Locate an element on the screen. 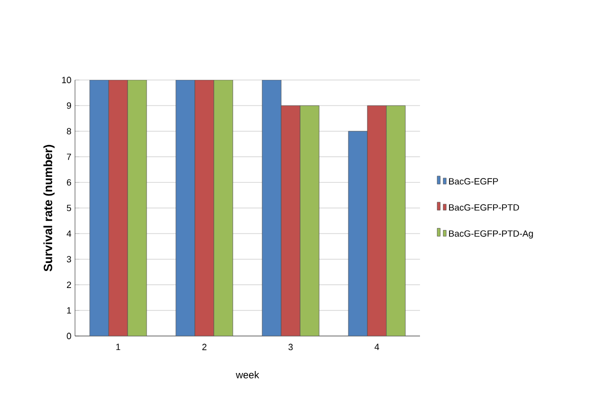 The image size is (591, 416). legend-label: BacG-EGFP-PTD-Ag is located at coordinates (491, 234).